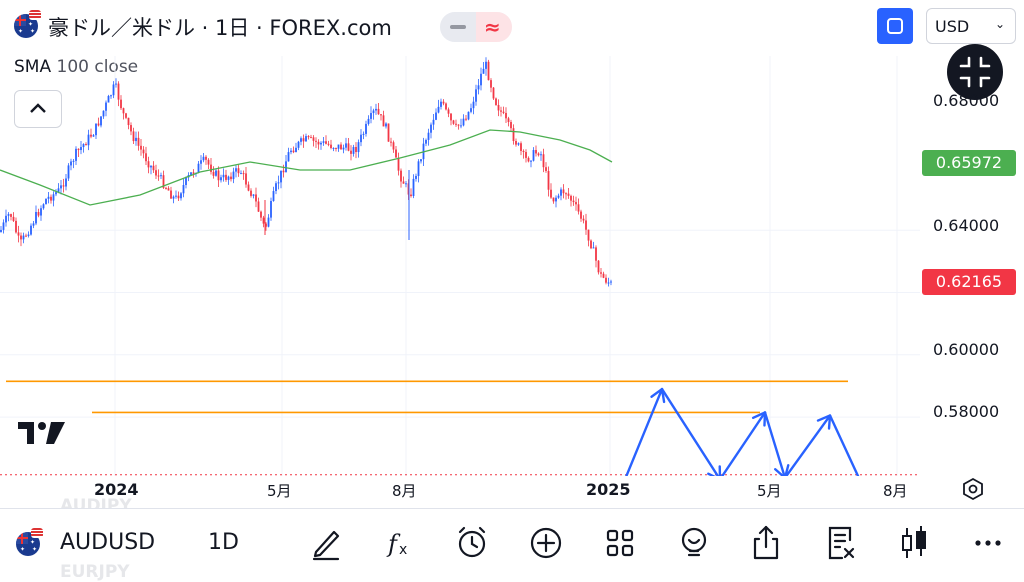 Image resolution: width=1024 pixels, height=582 pixels. I want to click on price-label: 0.68000, so click(966, 100).